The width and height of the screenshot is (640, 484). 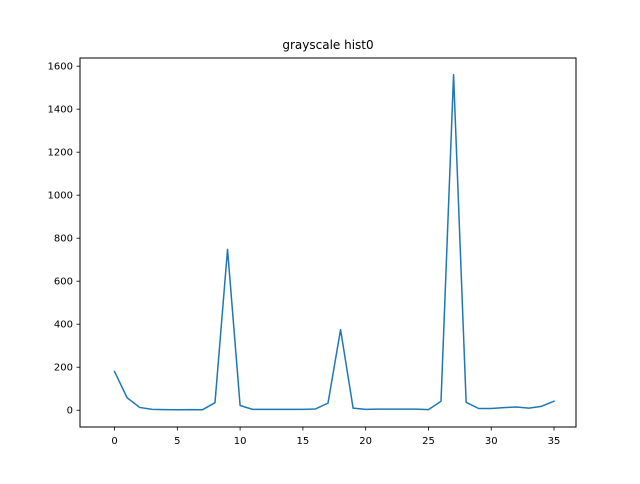 What do you see at coordinates (177, 441) in the screenshot?
I see `x-tick-label: 5` at bounding box center [177, 441].